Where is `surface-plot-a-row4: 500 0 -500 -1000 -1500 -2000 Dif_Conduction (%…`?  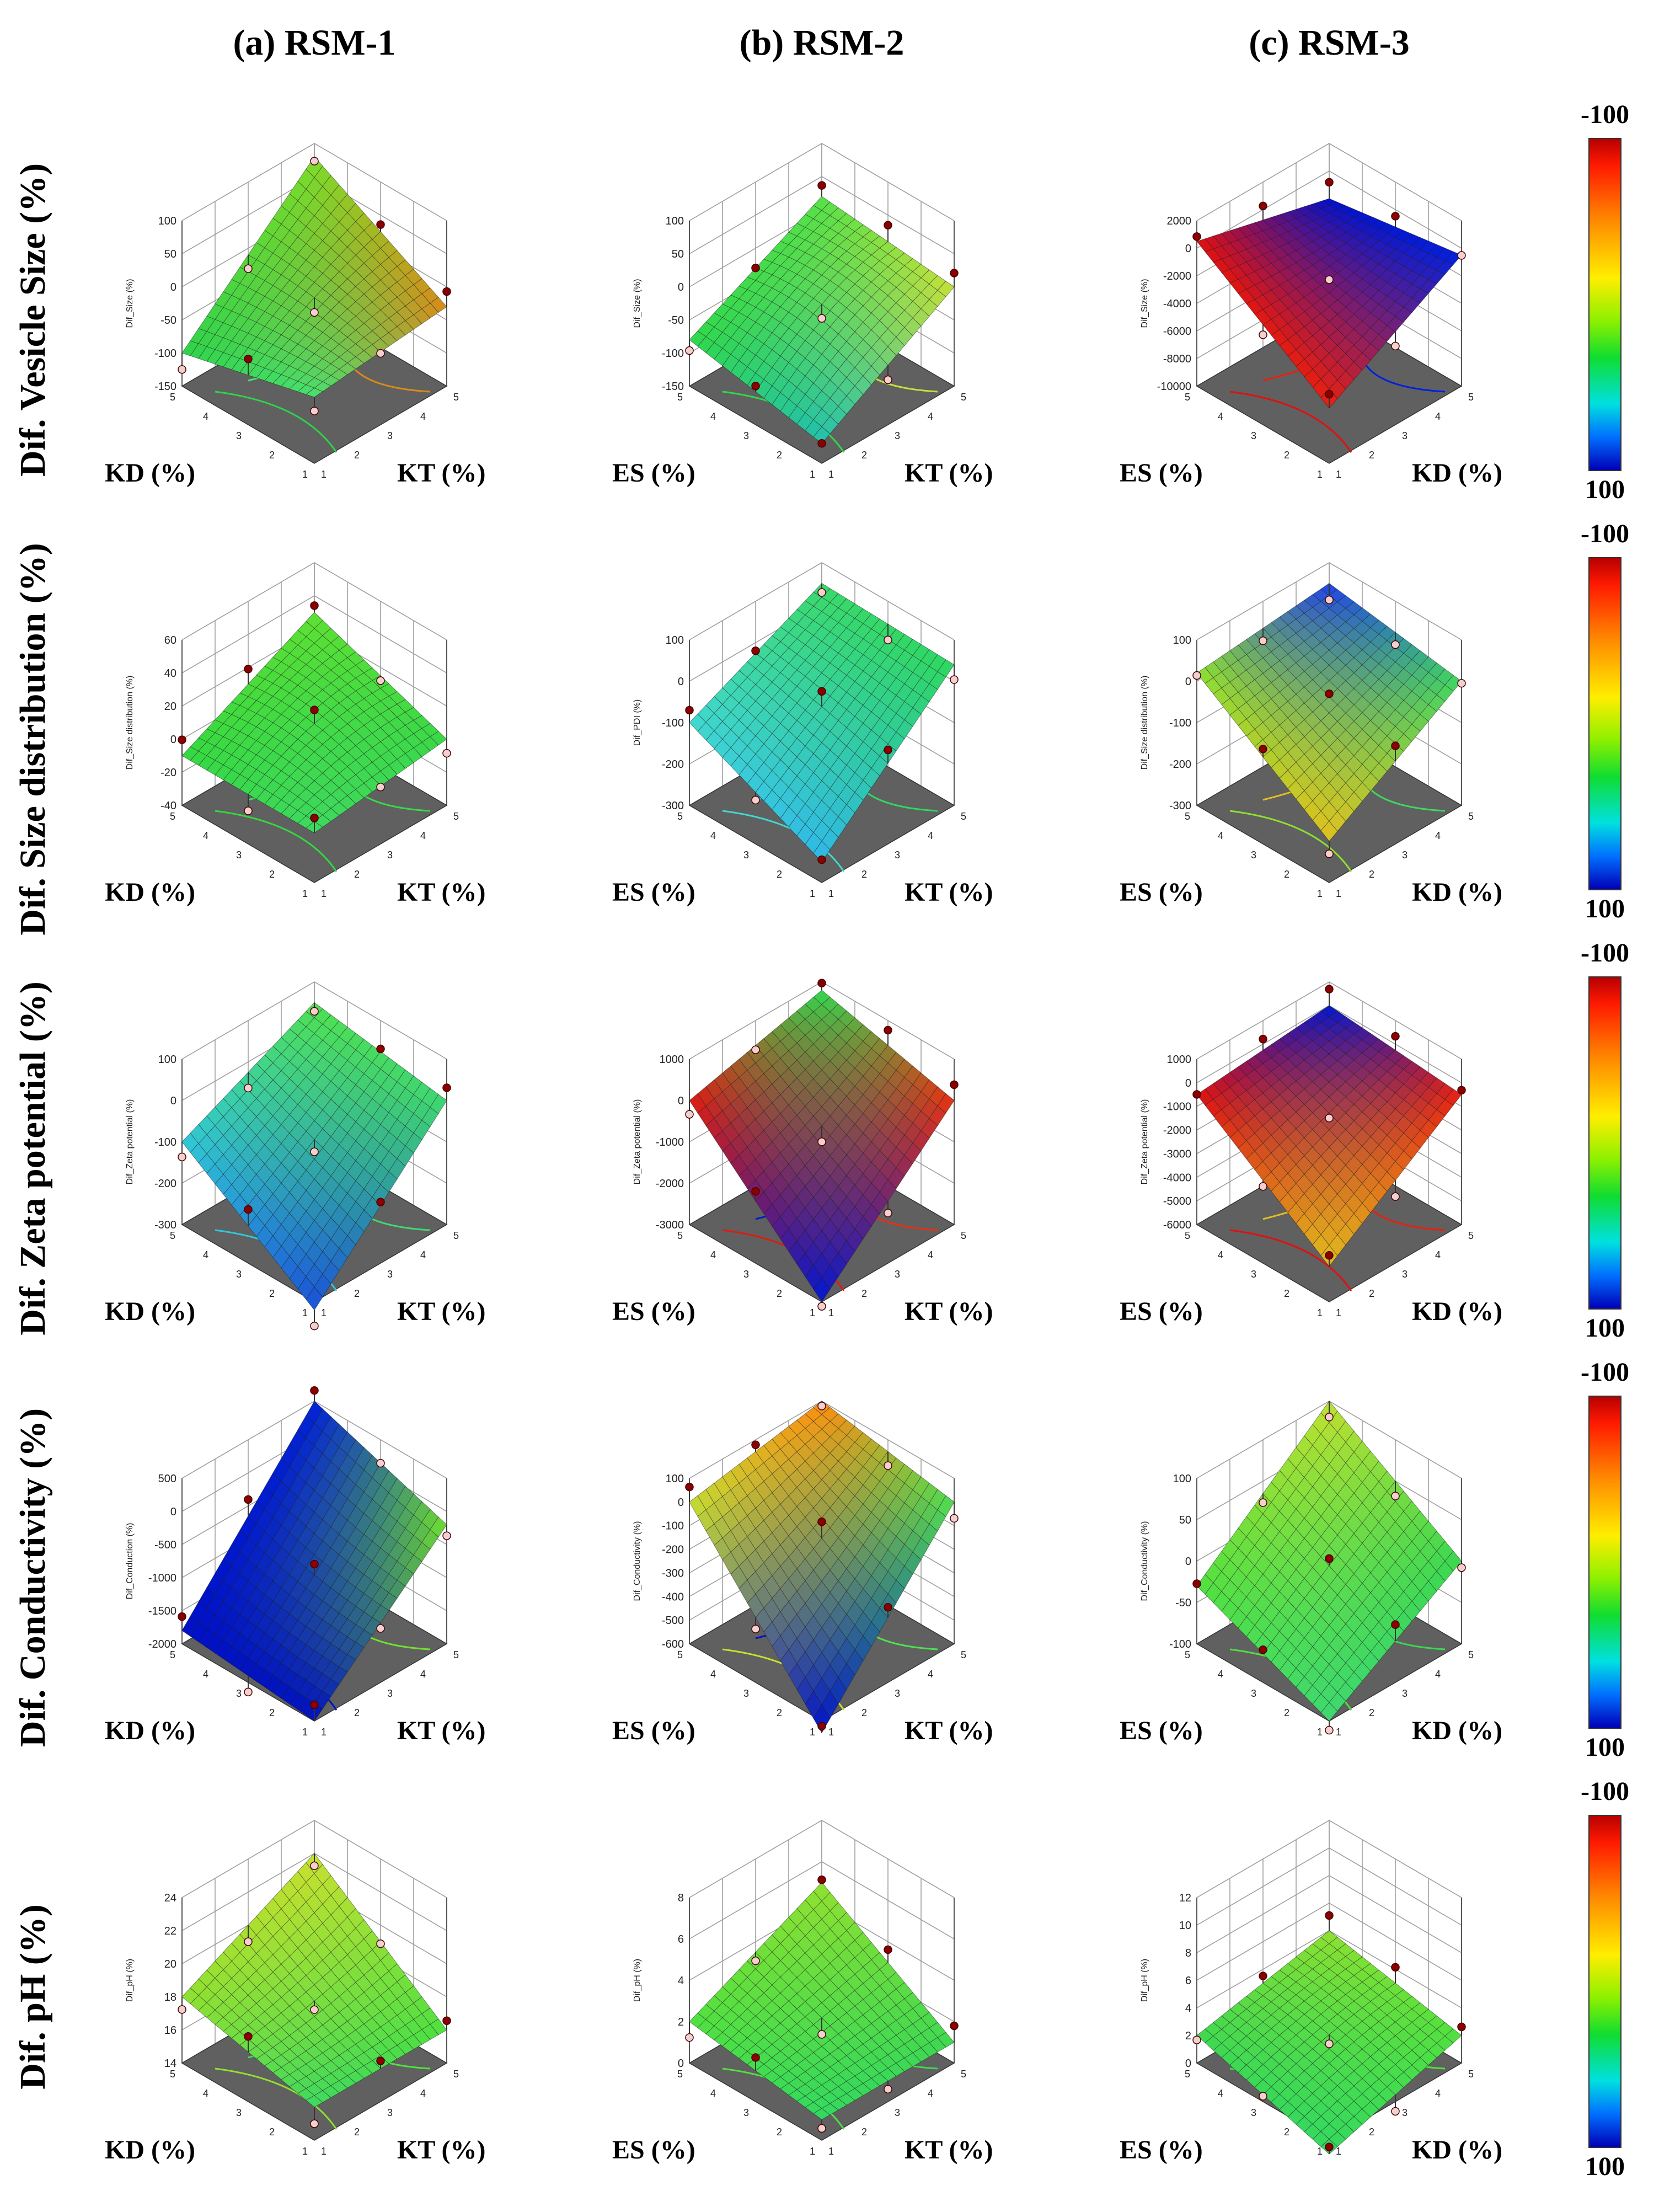 surface-plot-a-row4: 500 0 -500 -1000 -1500 -2000 Dif_Conduction (%… is located at coordinates (303, 1575).